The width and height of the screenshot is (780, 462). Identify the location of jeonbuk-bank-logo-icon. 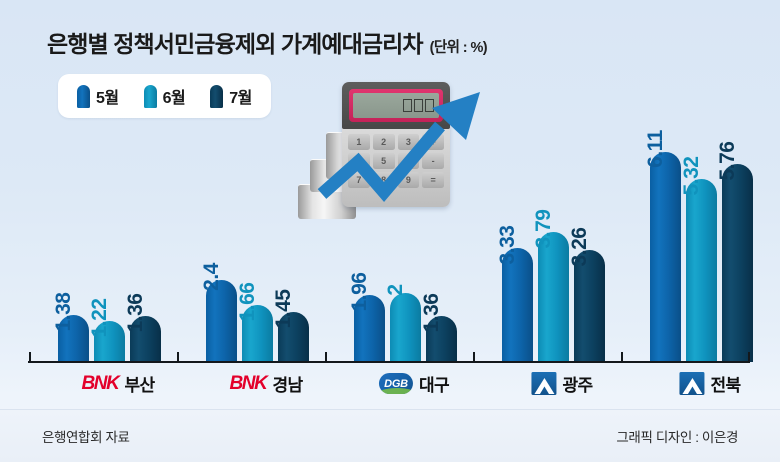
(692, 383).